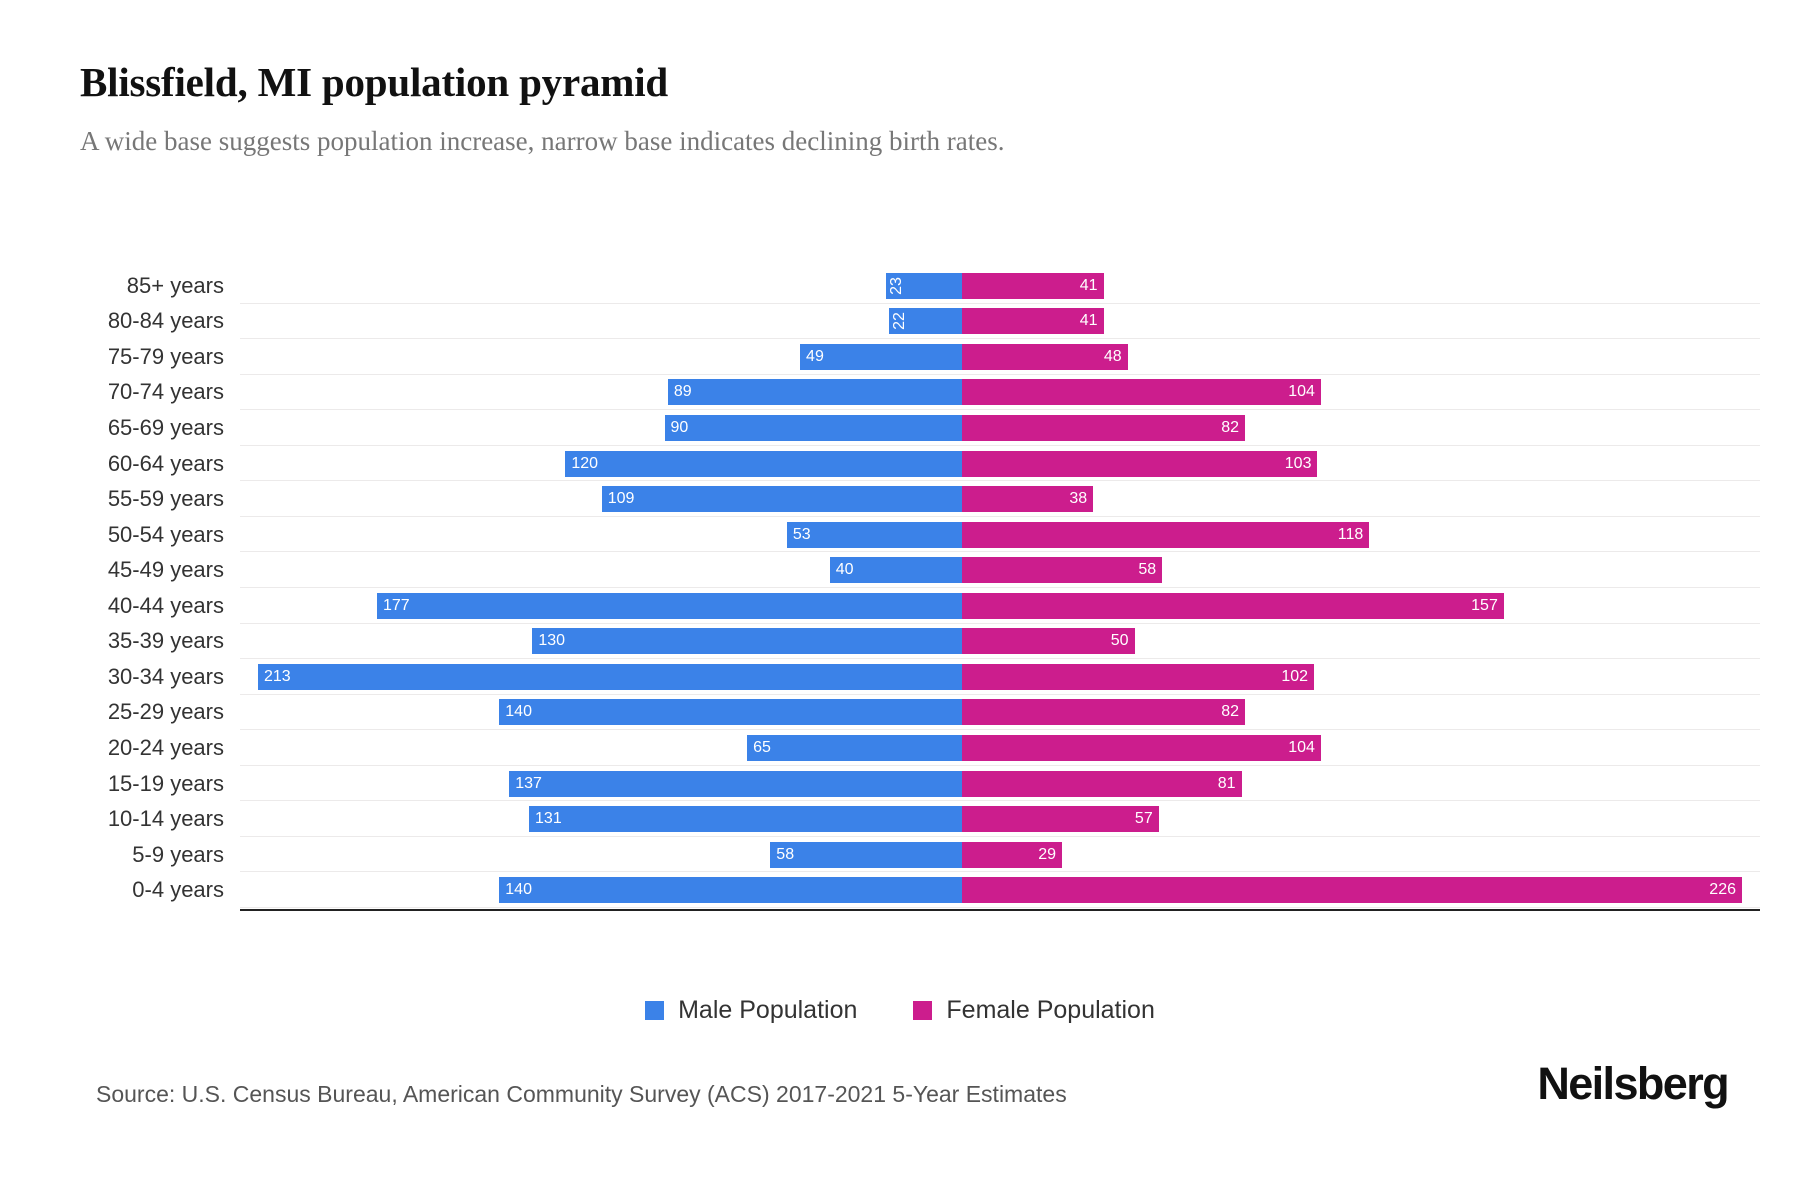 Image resolution: width=1800 pixels, height=1200 pixels. Describe the element at coordinates (781, 499) in the screenshot. I see `male-bar: 109` at that location.